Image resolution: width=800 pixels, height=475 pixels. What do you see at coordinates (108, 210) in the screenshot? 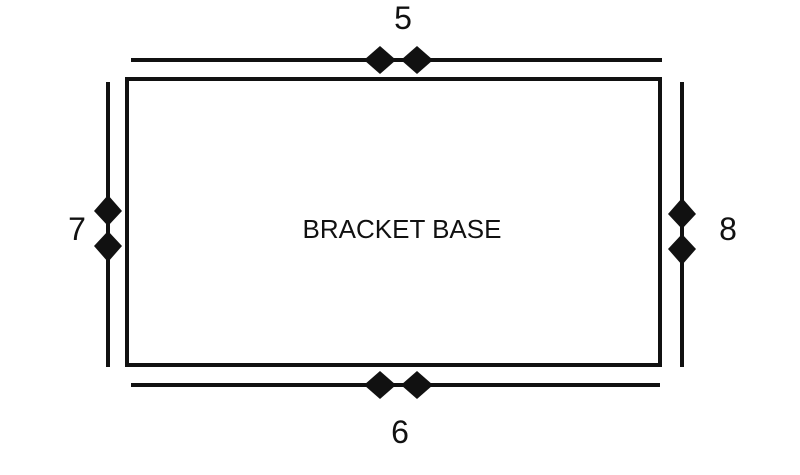
I see `left-upper-arrowhead` at bounding box center [108, 210].